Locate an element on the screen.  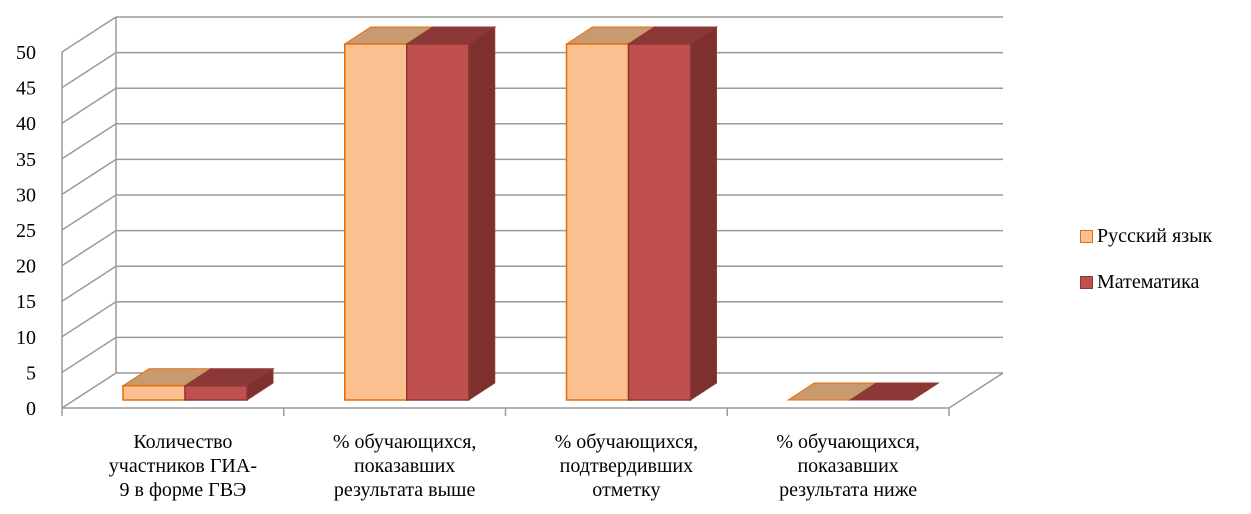
y-tick-label: 45 is located at coordinates (26, 89).